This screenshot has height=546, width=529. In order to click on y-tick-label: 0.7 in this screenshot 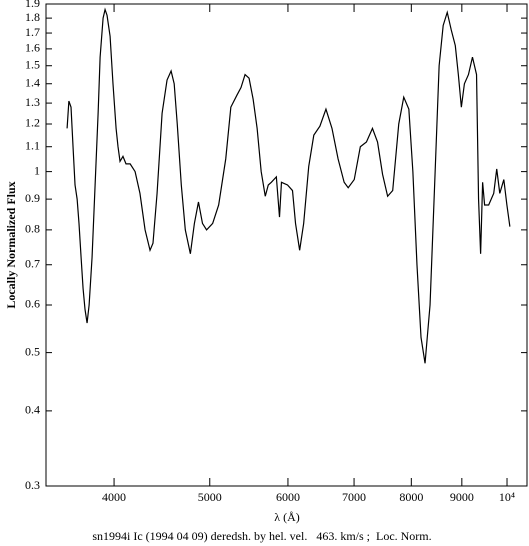, I will do `click(32, 263)`.